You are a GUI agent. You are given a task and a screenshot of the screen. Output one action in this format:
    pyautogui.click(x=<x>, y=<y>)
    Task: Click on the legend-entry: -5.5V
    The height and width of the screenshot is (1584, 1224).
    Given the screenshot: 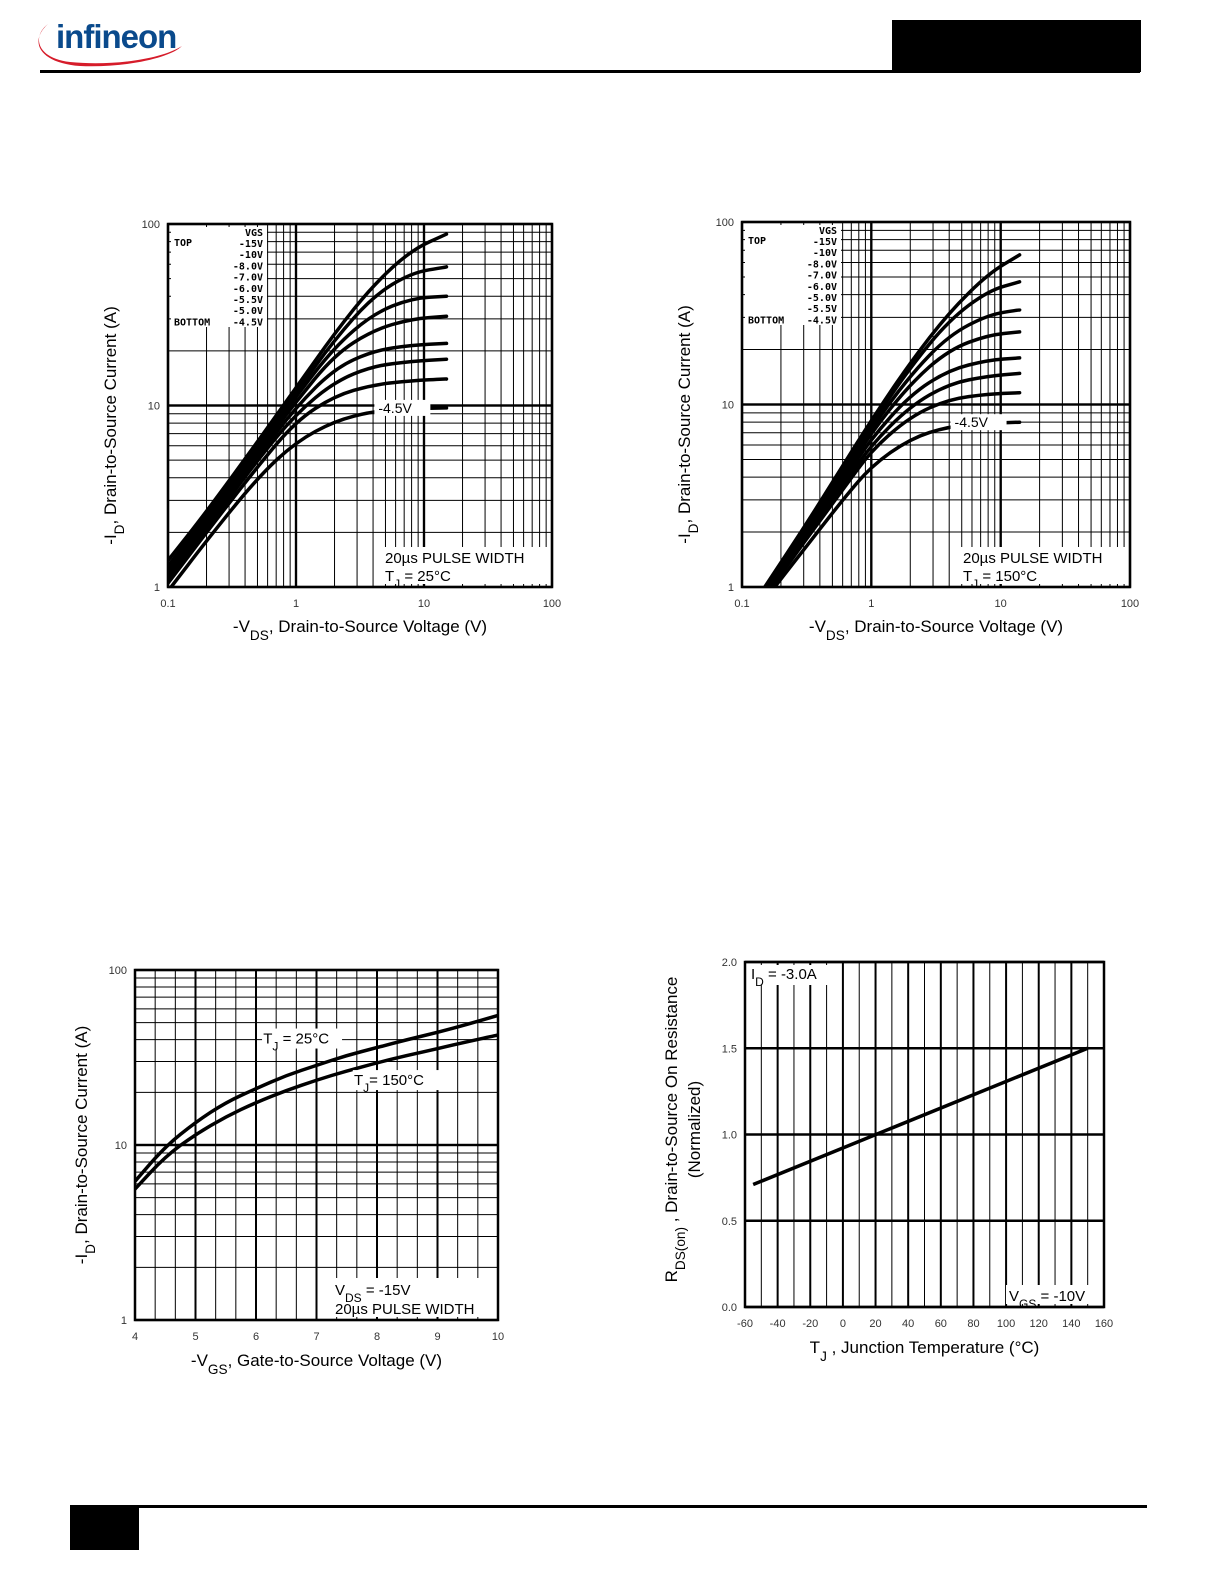 What is the action you would take?
    pyautogui.click(x=822, y=309)
    